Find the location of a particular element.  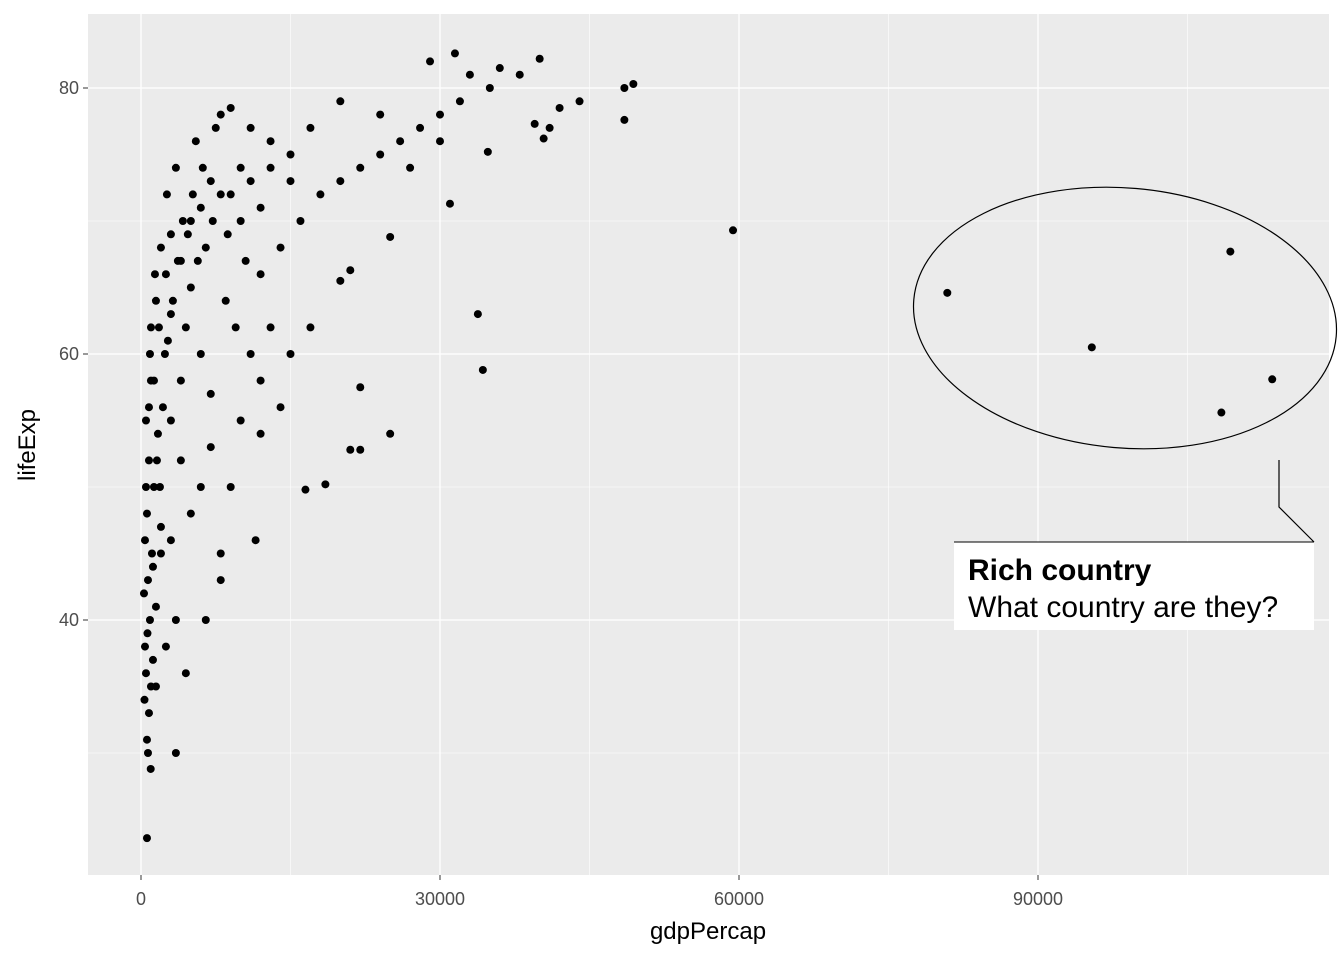

x-tick-label: 90000 is located at coordinates (1038, 899).